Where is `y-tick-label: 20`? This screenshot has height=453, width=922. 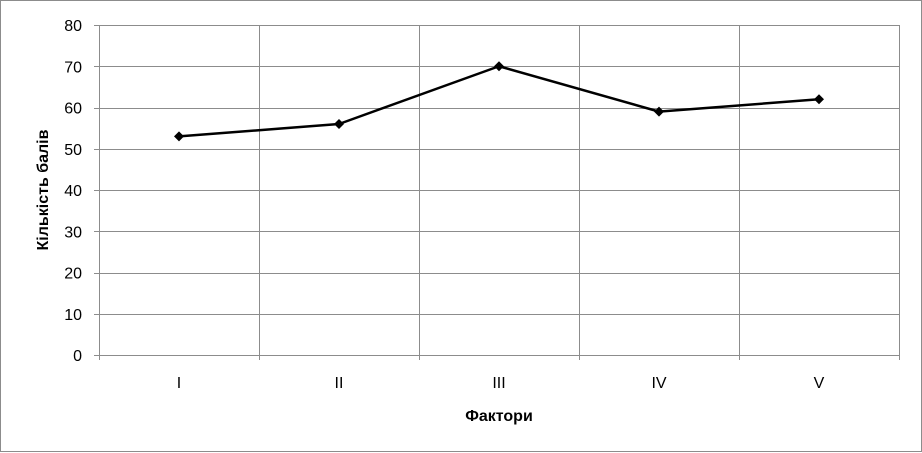
y-tick-label: 20 is located at coordinates (73, 274).